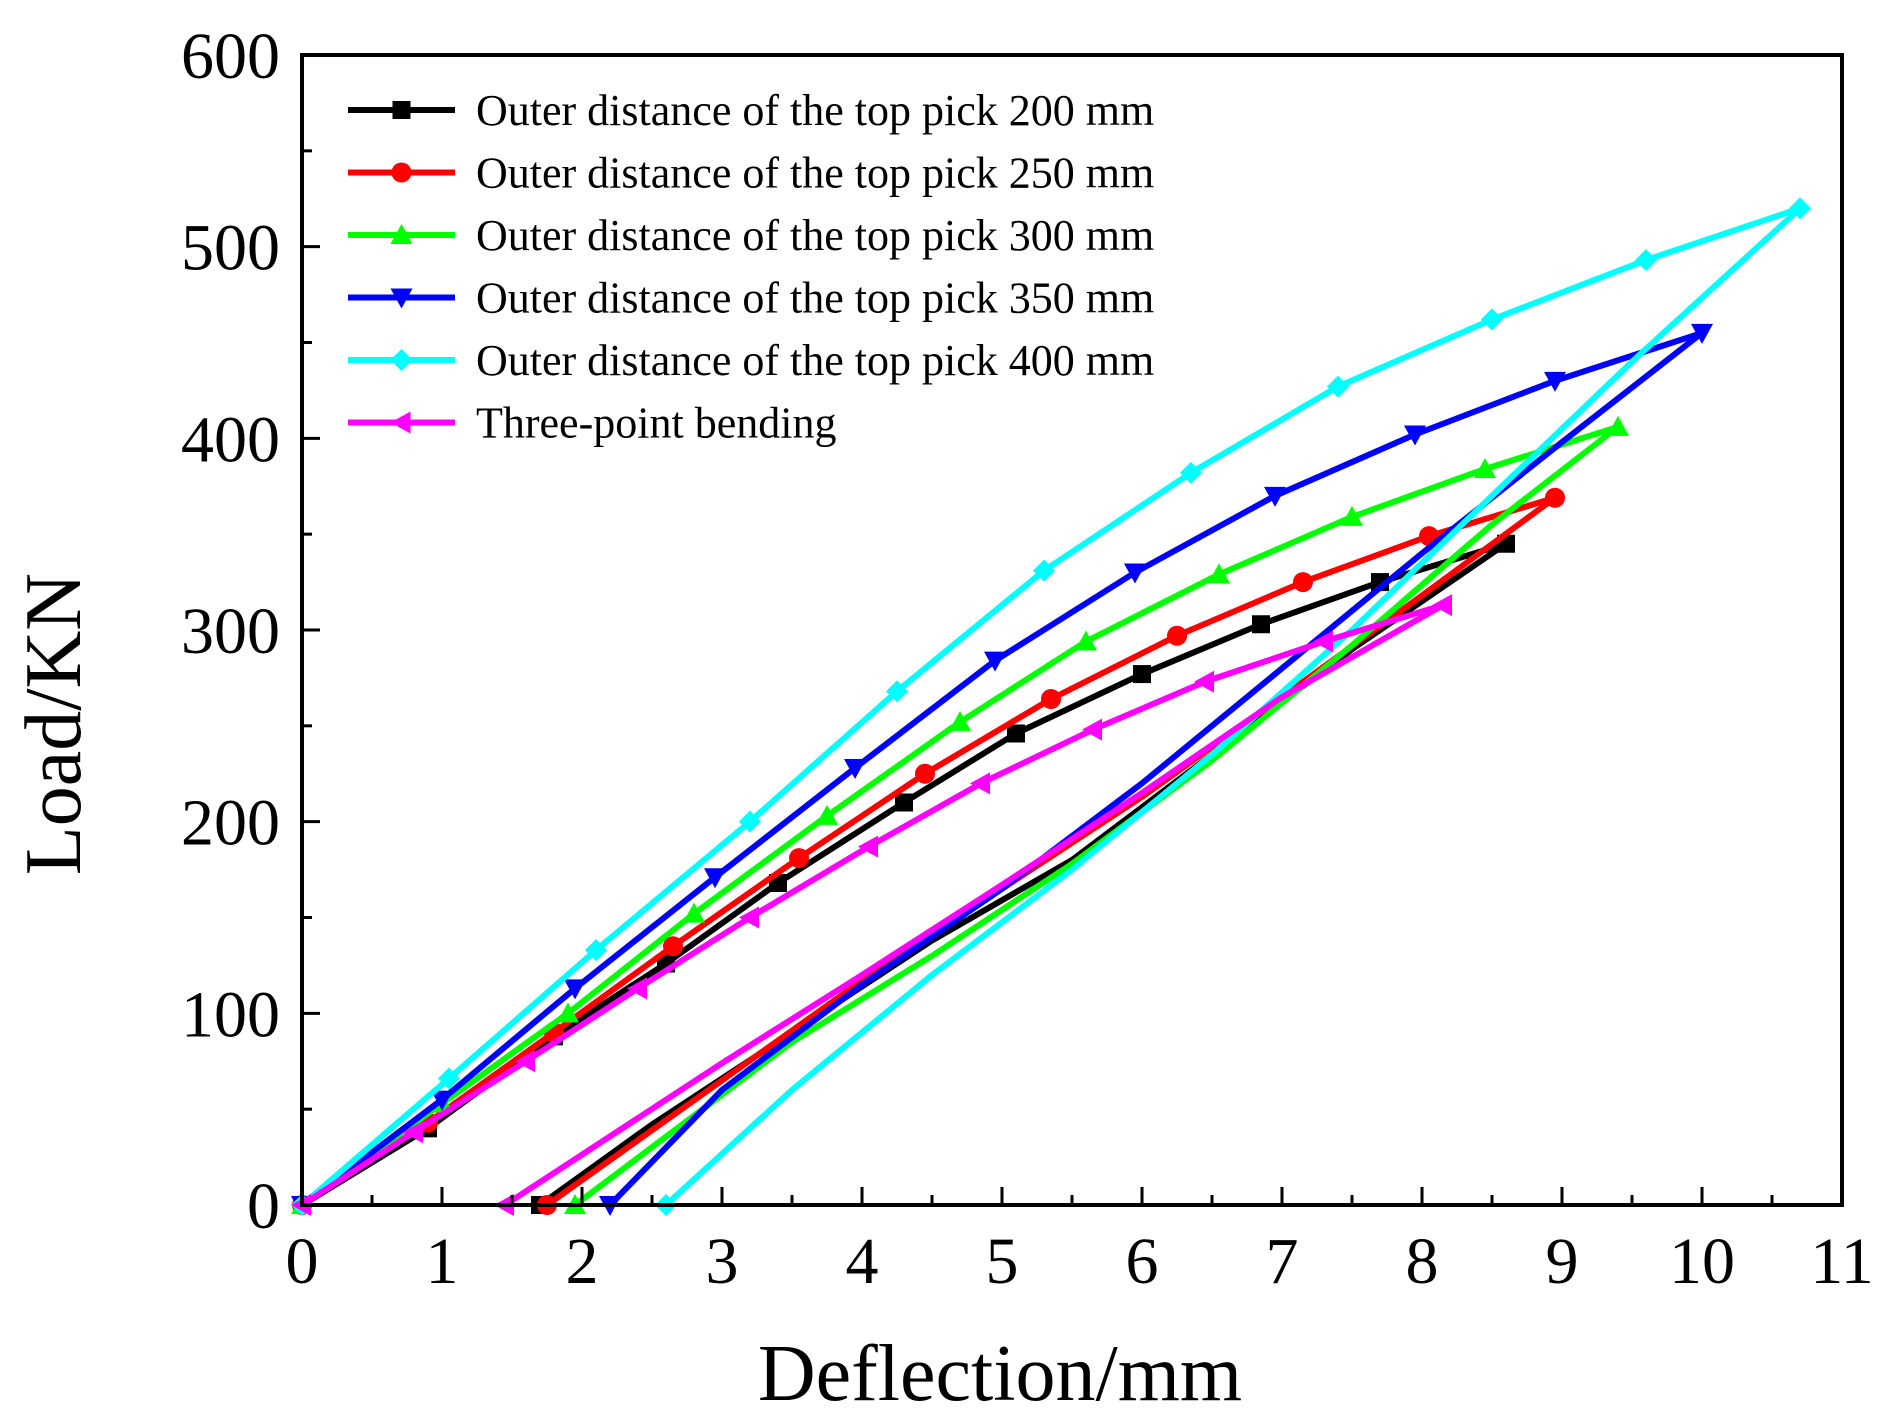 The width and height of the screenshot is (1889, 1423). Describe the element at coordinates (656, 423) in the screenshot. I see `legend-label: Three-point bending` at that location.